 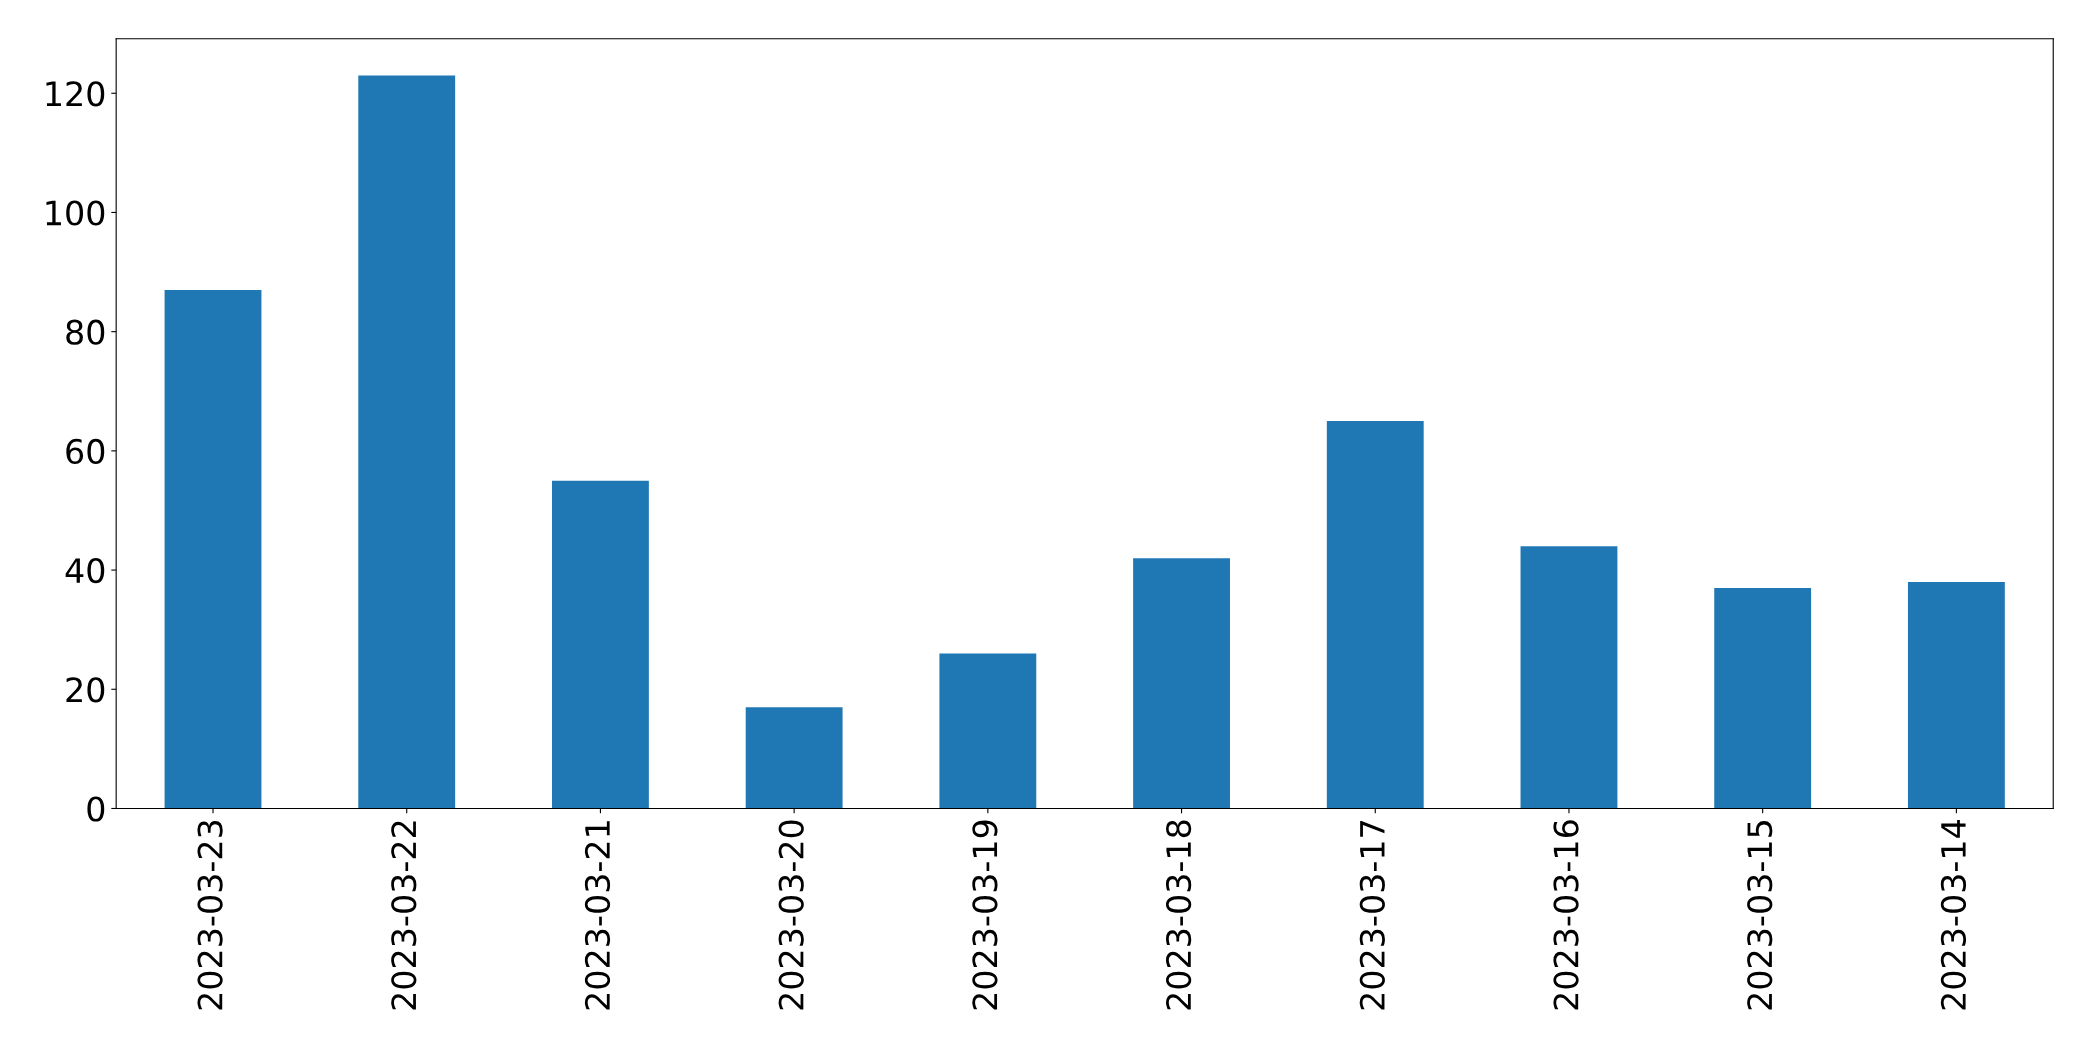 What do you see at coordinates (75, 94) in the screenshot?
I see `y-tick-label: 120` at bounding box center [75, 94].